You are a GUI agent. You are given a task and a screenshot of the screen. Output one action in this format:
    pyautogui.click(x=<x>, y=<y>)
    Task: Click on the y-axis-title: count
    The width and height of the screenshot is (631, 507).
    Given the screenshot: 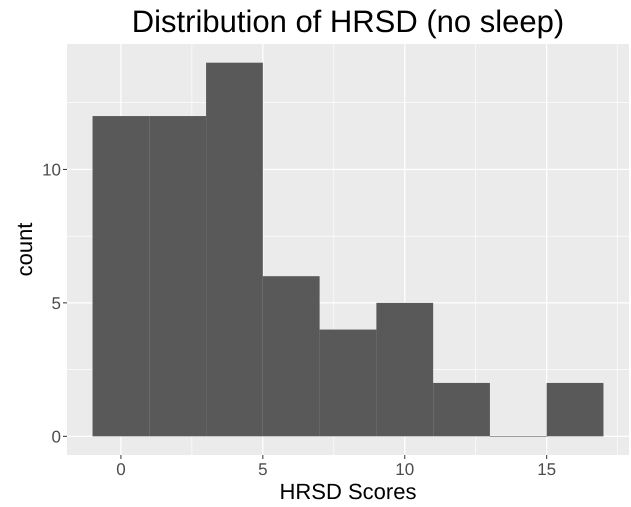 What is the action you would take?
    pyautogui.click(x=24, y=249)
    